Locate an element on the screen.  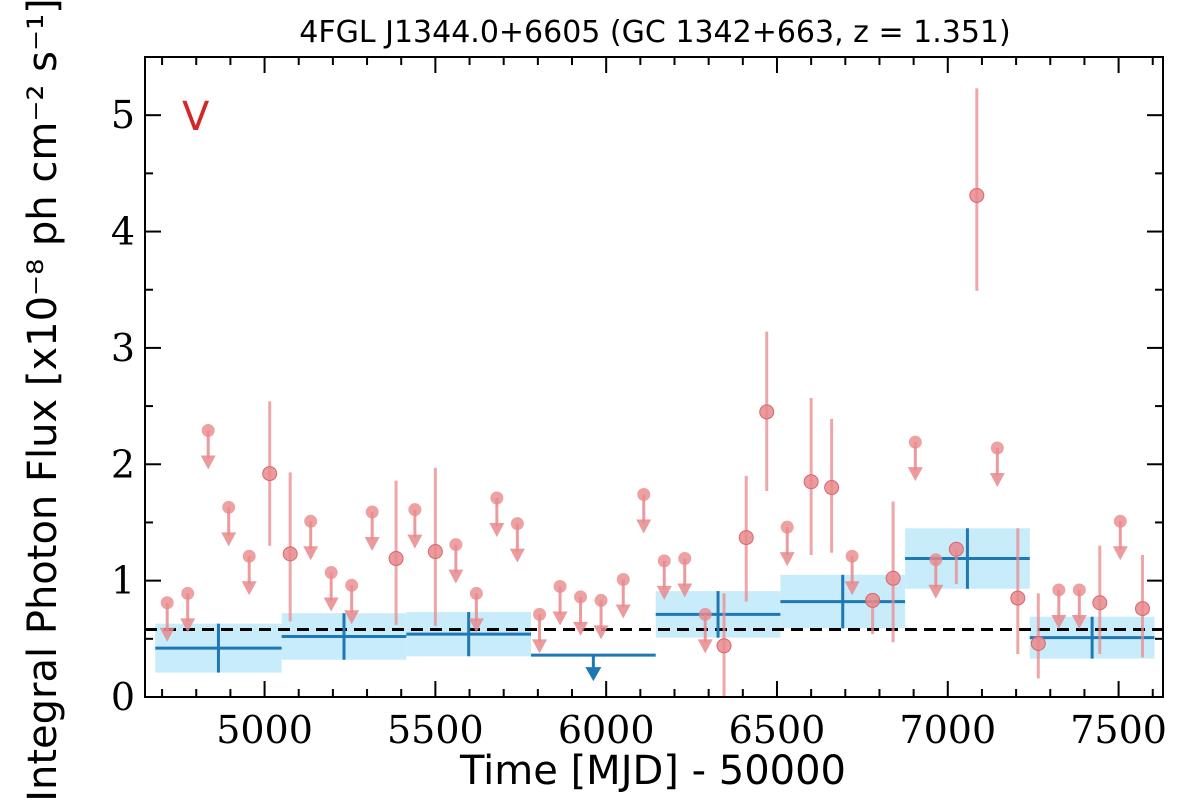
y-tick-label: 0 is located at coordinates (123, 697).